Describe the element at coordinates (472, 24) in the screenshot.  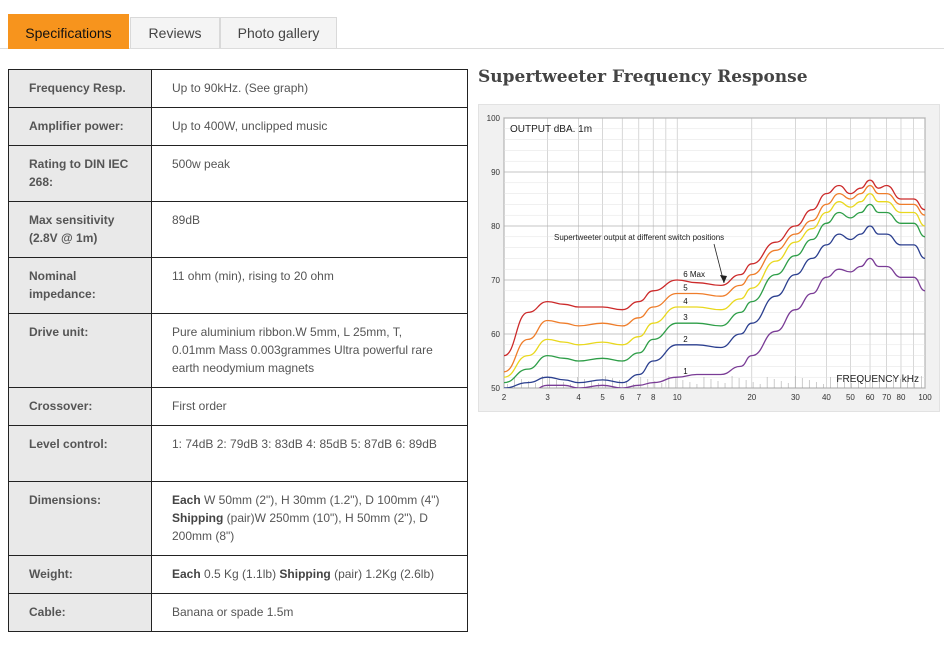
I see `tab-bar: Specifications Reviews Photo gallery` at that location.